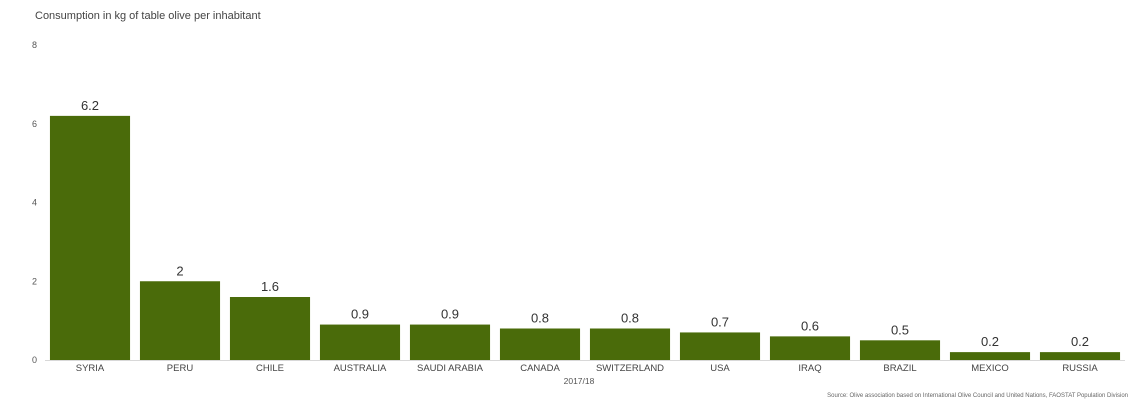  I want to click on data-label: 6.2, so click(90, 105).